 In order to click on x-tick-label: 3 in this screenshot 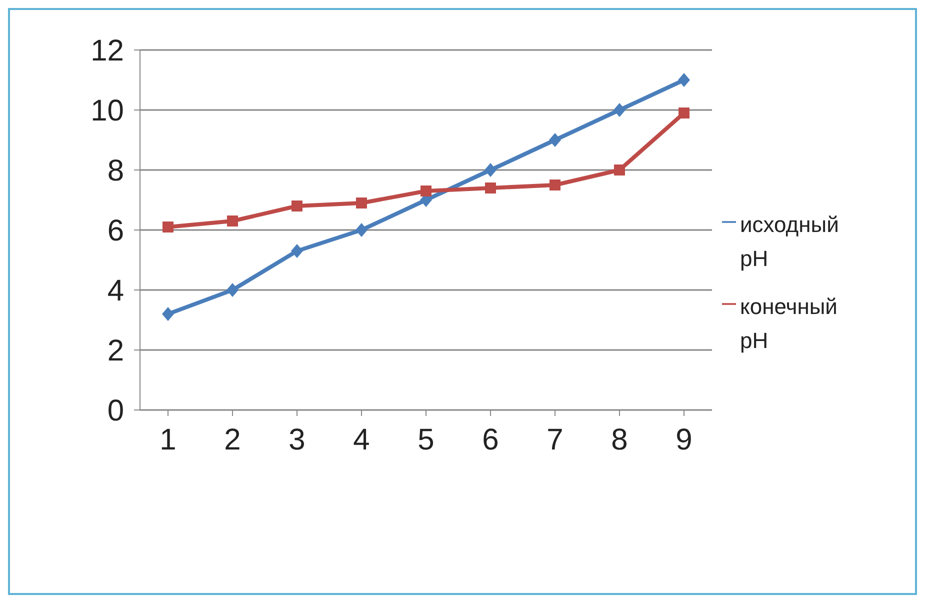, I will do `click(297, 439)`.